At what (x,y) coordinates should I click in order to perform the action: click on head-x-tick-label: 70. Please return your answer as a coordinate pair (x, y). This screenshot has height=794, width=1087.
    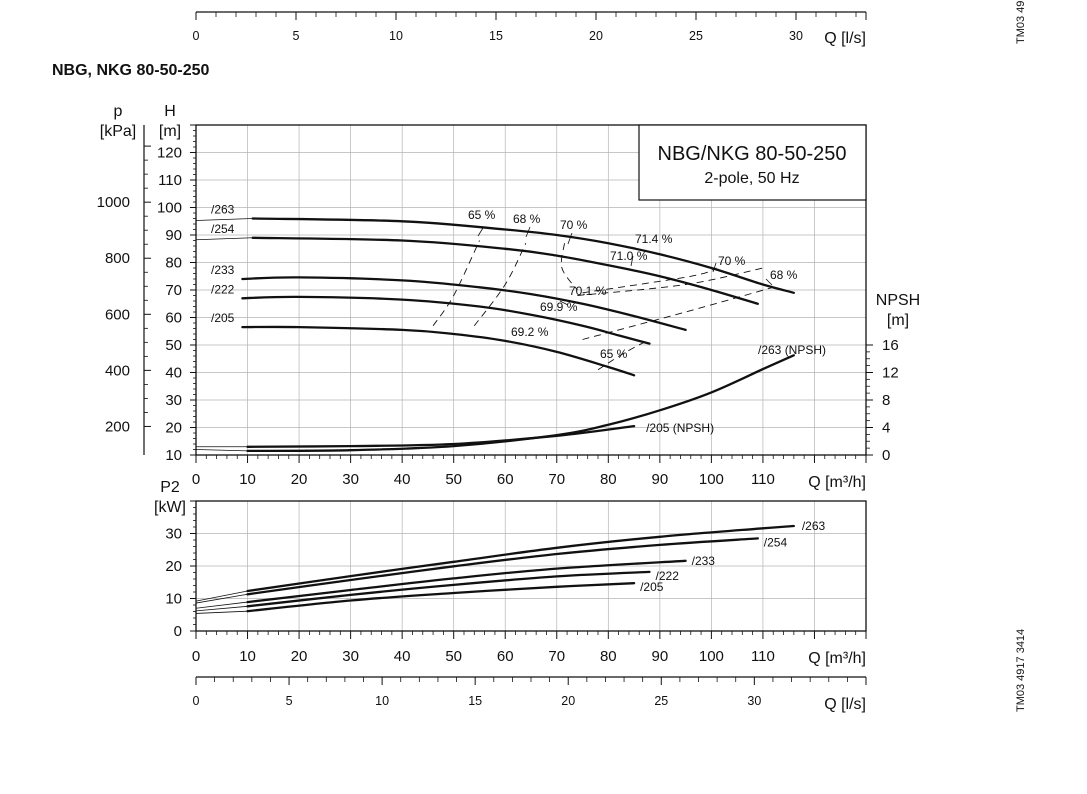
    Looking at the image, I should click on (556, 479).